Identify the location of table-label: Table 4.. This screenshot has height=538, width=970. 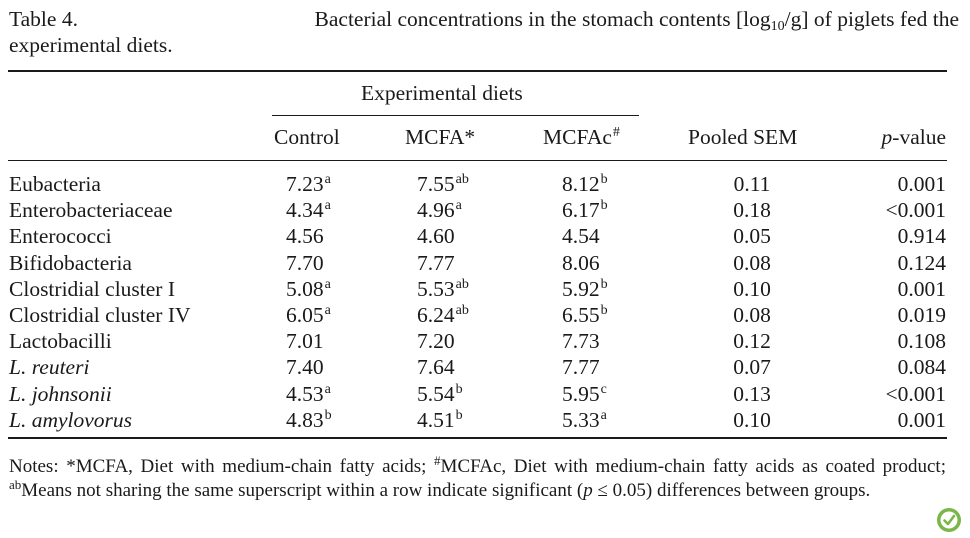
(43, 19).